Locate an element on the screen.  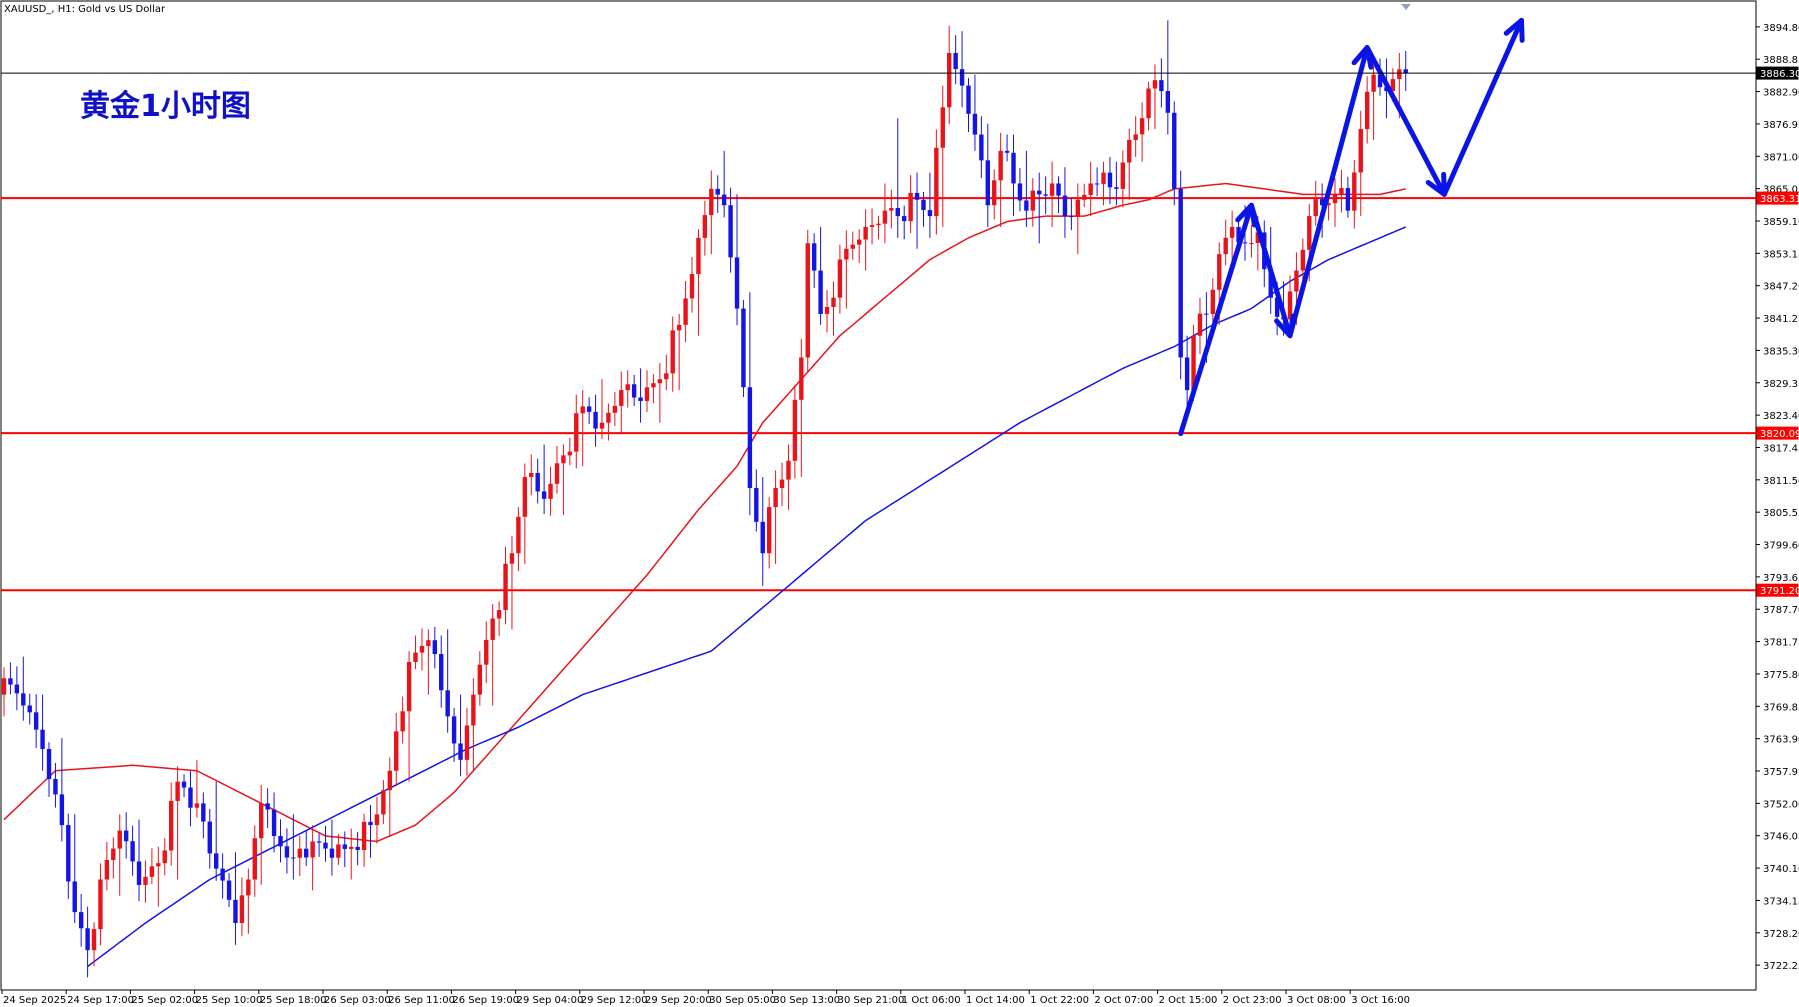
level-tag-2-bg is located at coordinates (1777, 590).